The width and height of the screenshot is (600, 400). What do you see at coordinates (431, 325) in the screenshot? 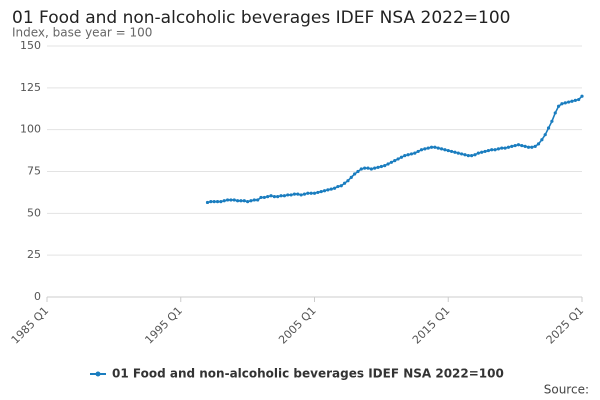
I see `x-tick-label: 2015 Q1` at bounding box center [431, 325].